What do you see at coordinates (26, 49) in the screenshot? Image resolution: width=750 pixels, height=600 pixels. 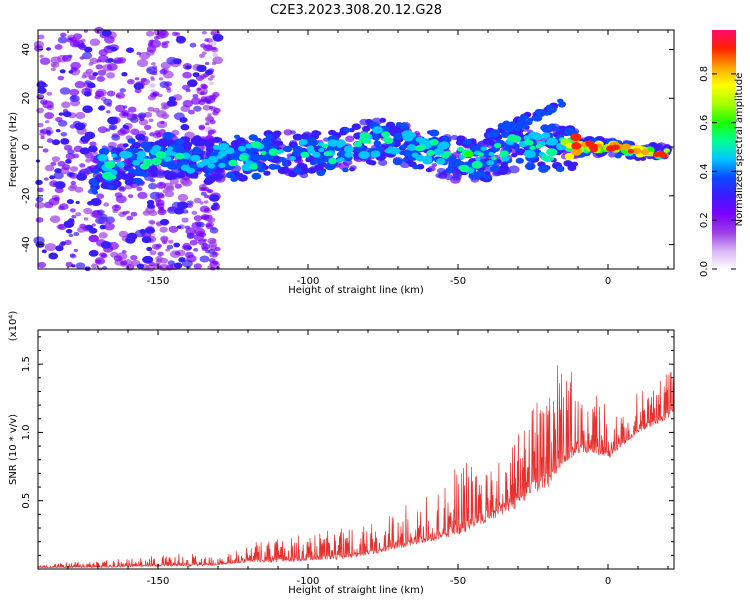 I see `spectrogram-y-tick-label: 40` at bounding box center [26, 49].